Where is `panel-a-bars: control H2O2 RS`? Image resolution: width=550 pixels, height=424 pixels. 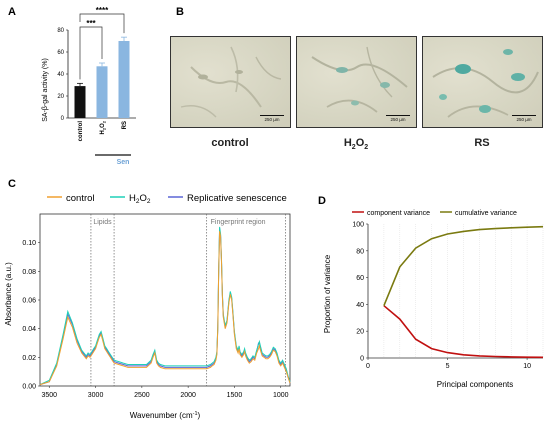 panel-a-bars: control H2O2 RS is located at coordinates (102, 96).